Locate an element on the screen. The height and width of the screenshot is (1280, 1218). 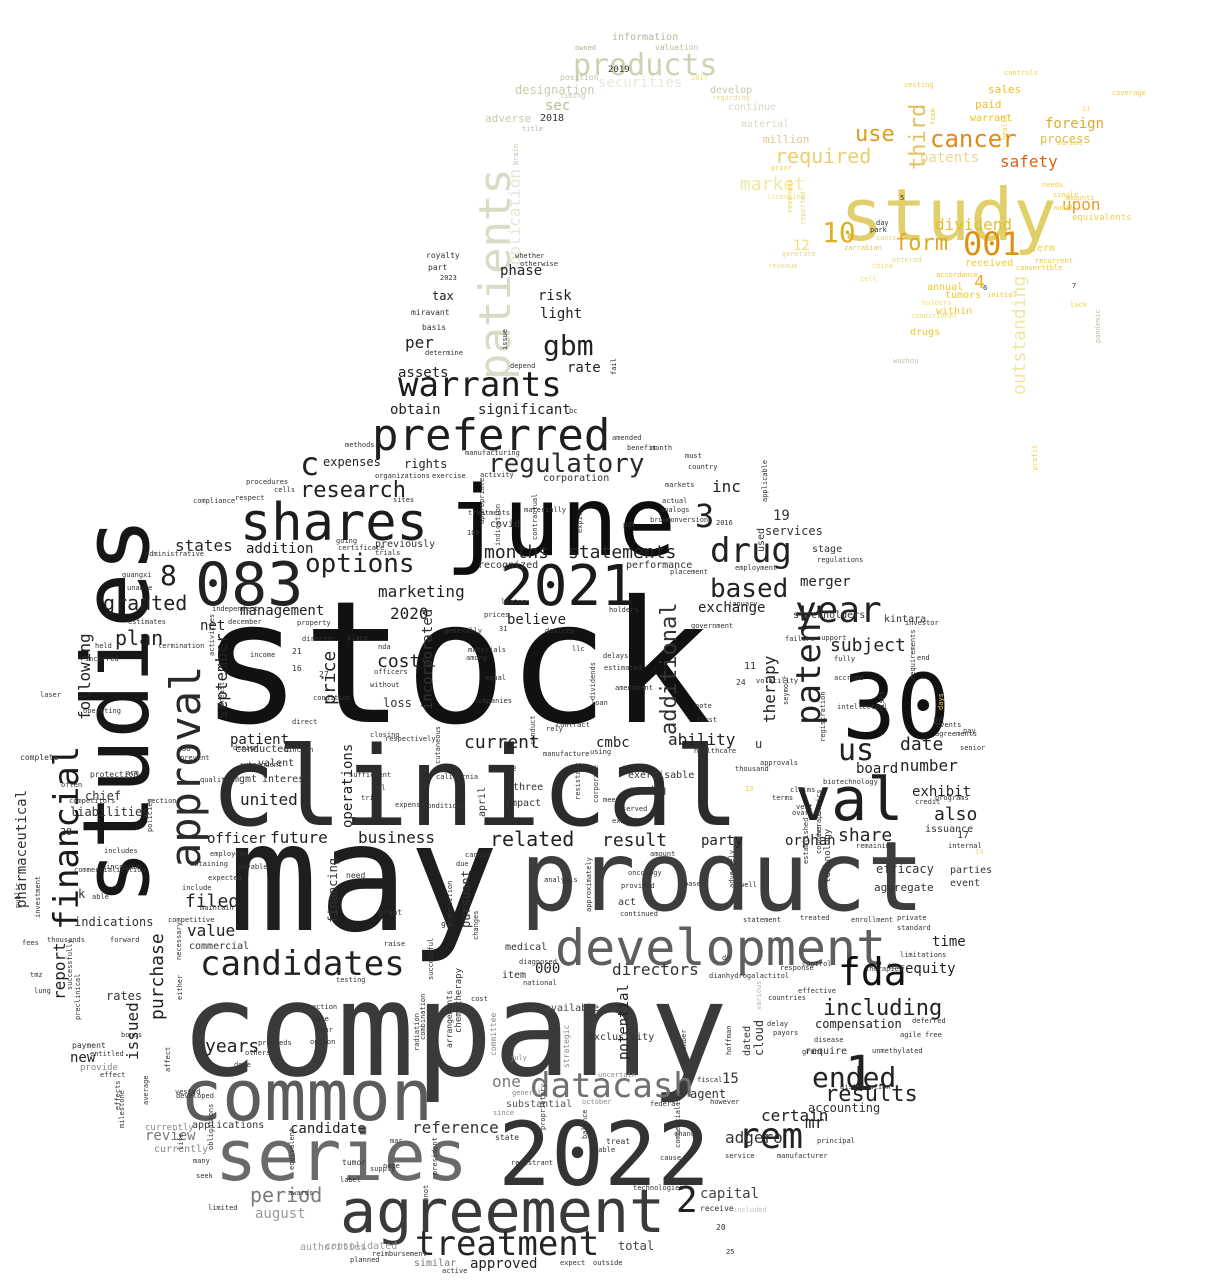
cloud-word-coverage: coverage is located at coordinates (1129, 93).